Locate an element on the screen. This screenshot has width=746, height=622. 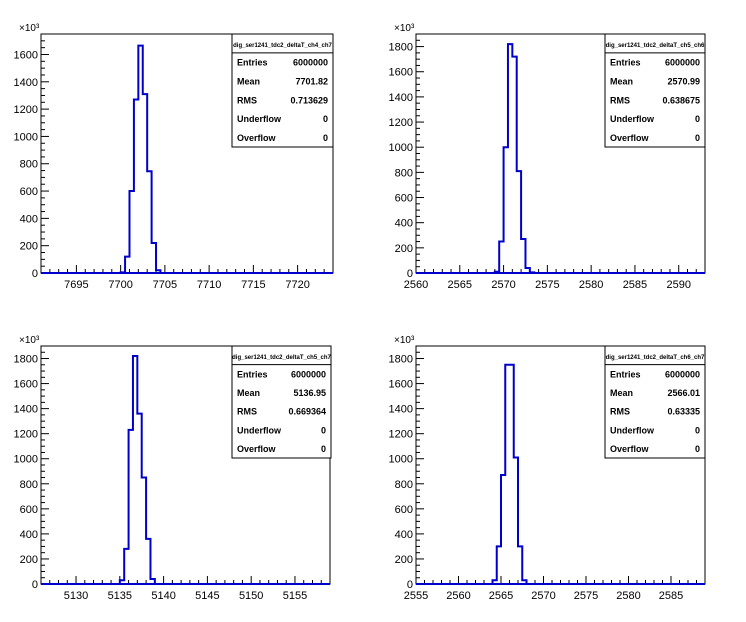
stats-value: 0.63335 is located at coordinates (683, 412).